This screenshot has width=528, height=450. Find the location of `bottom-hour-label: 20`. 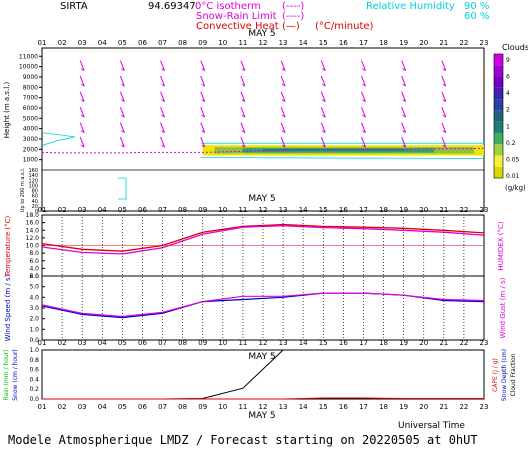

bottom-hour-label: 20 is located at coordinates (423, 407).